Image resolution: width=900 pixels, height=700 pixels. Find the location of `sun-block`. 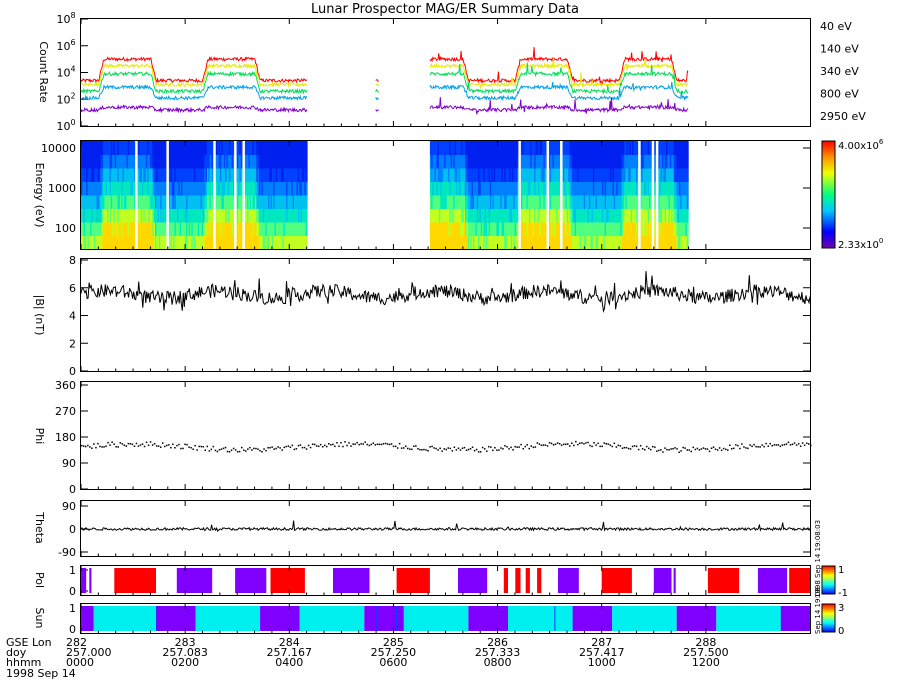

sun-block is located at coordinates (592, 618).